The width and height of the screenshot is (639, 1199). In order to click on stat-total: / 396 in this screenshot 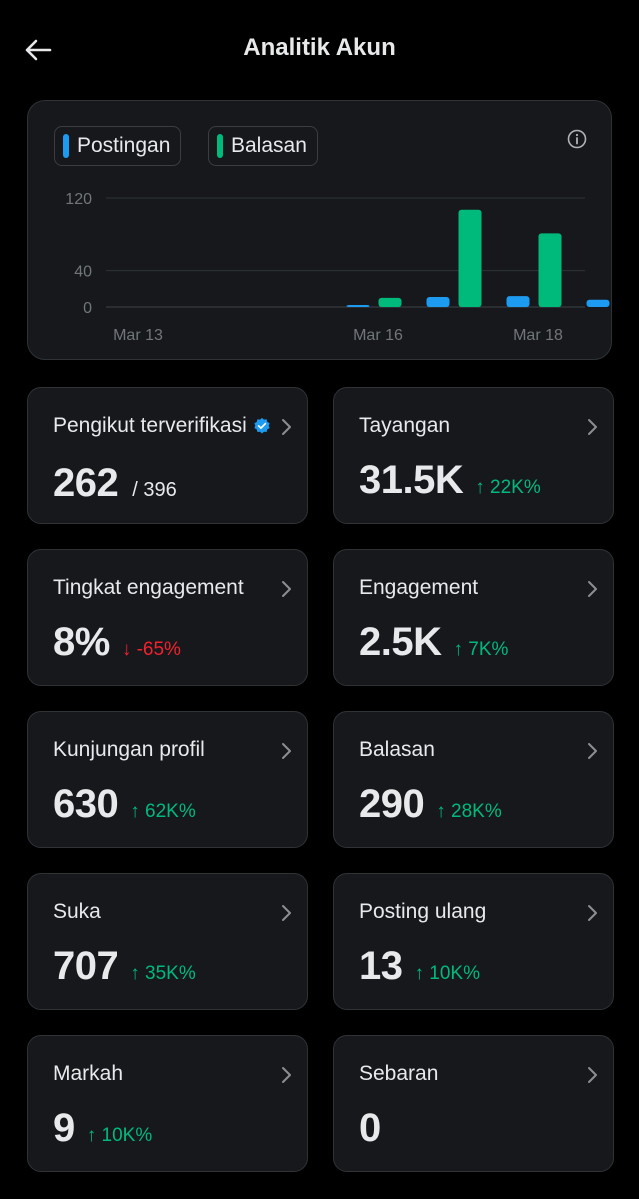, I will do `click(154, 490)`.